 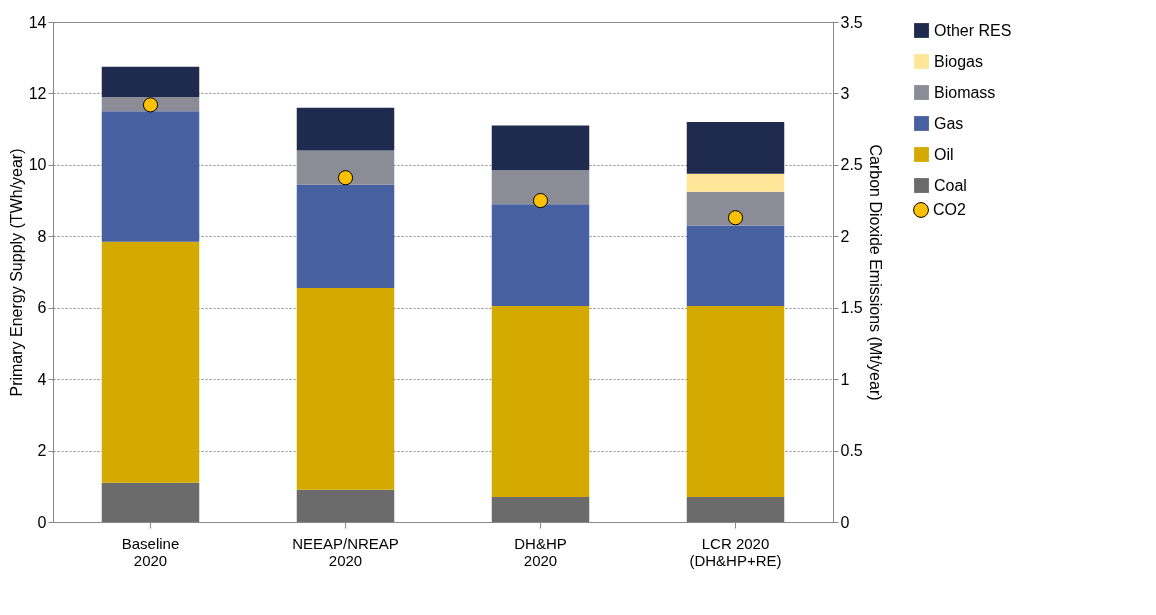 I want to click on y-tick-label: 12, so click(x=37, y=93).